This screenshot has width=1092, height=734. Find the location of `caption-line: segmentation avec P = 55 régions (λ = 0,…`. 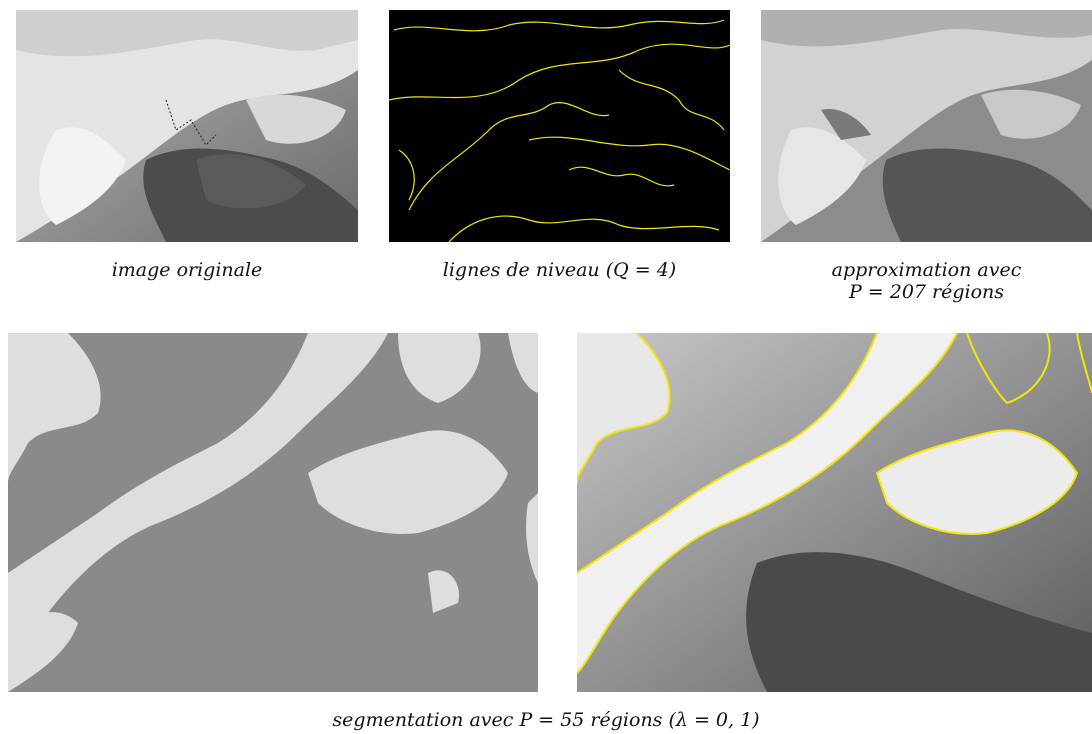

caption-line: segmentation avec P = 55 régions (λ = 0,… is located at coordinates (546, 720).